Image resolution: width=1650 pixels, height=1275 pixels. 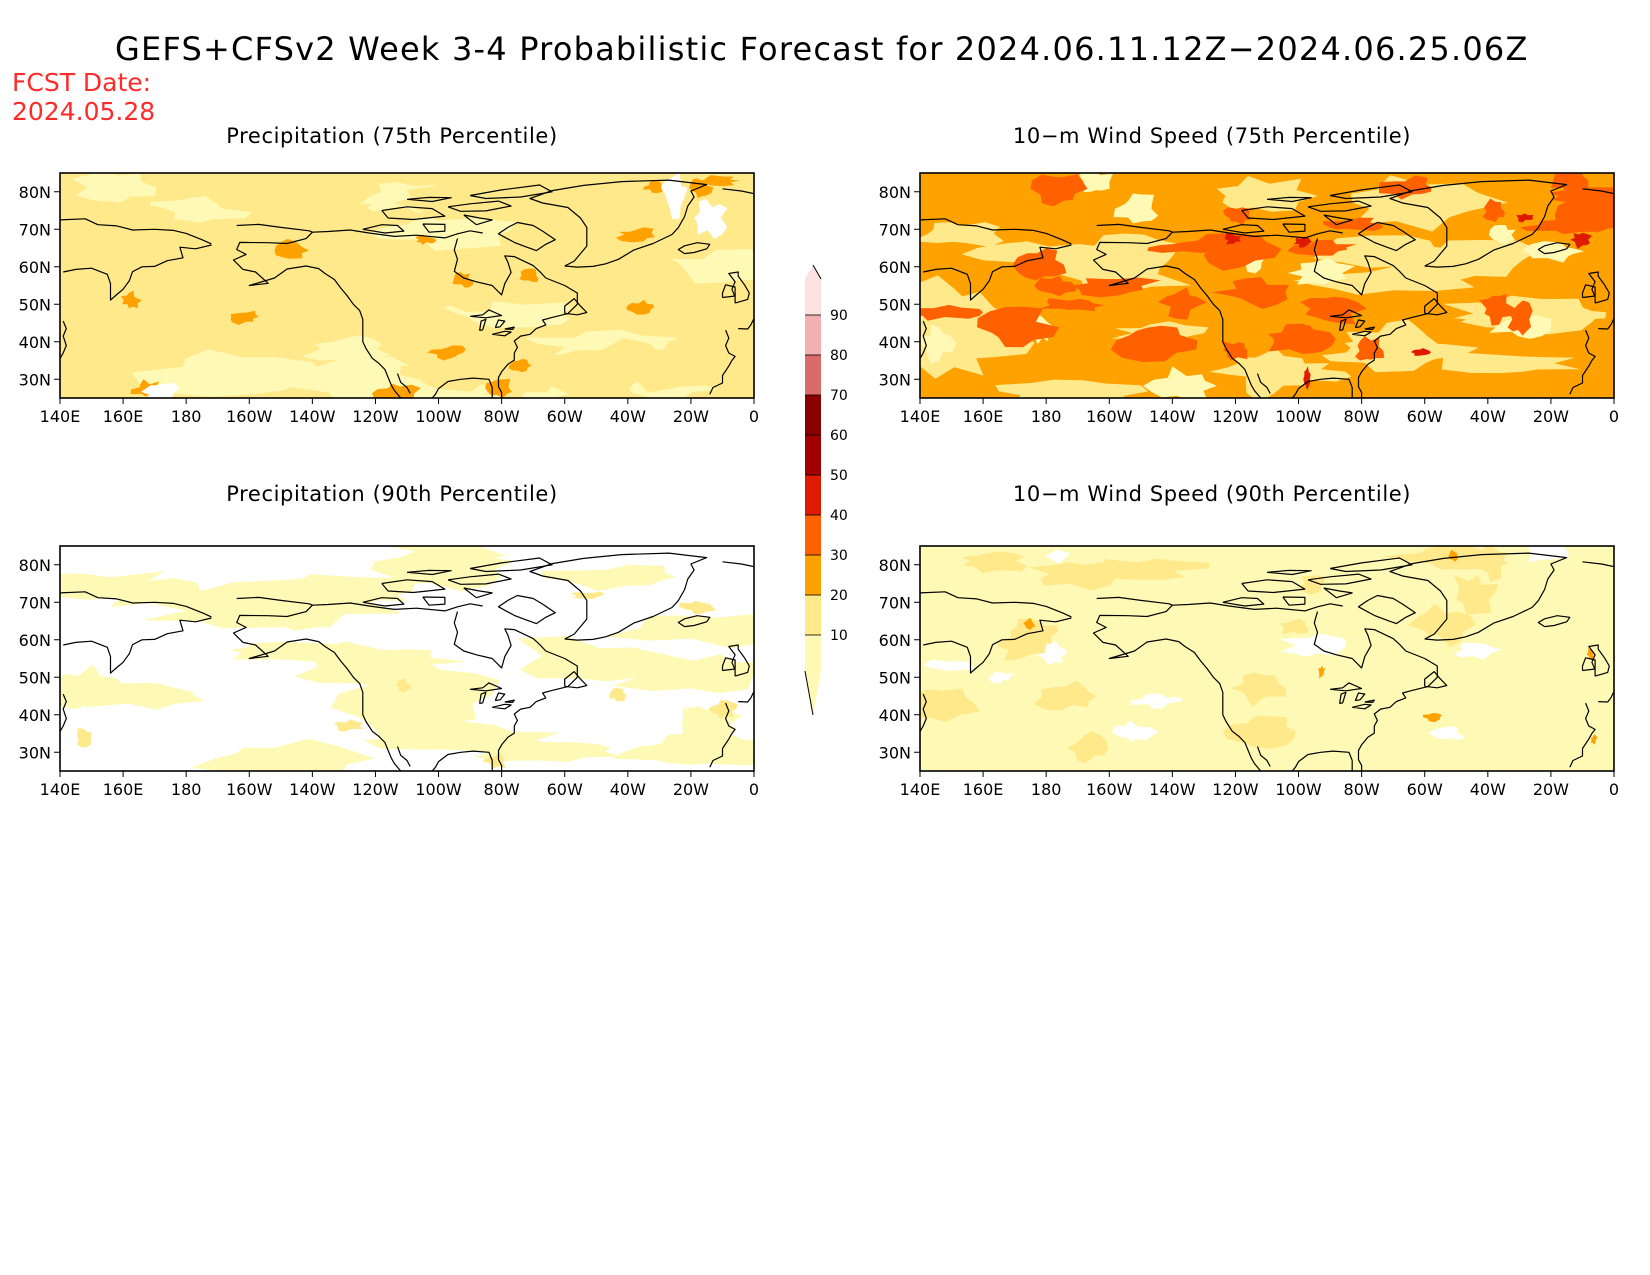 I want to click on lon-tick-label: 100W, so click(x=1298, y=789).